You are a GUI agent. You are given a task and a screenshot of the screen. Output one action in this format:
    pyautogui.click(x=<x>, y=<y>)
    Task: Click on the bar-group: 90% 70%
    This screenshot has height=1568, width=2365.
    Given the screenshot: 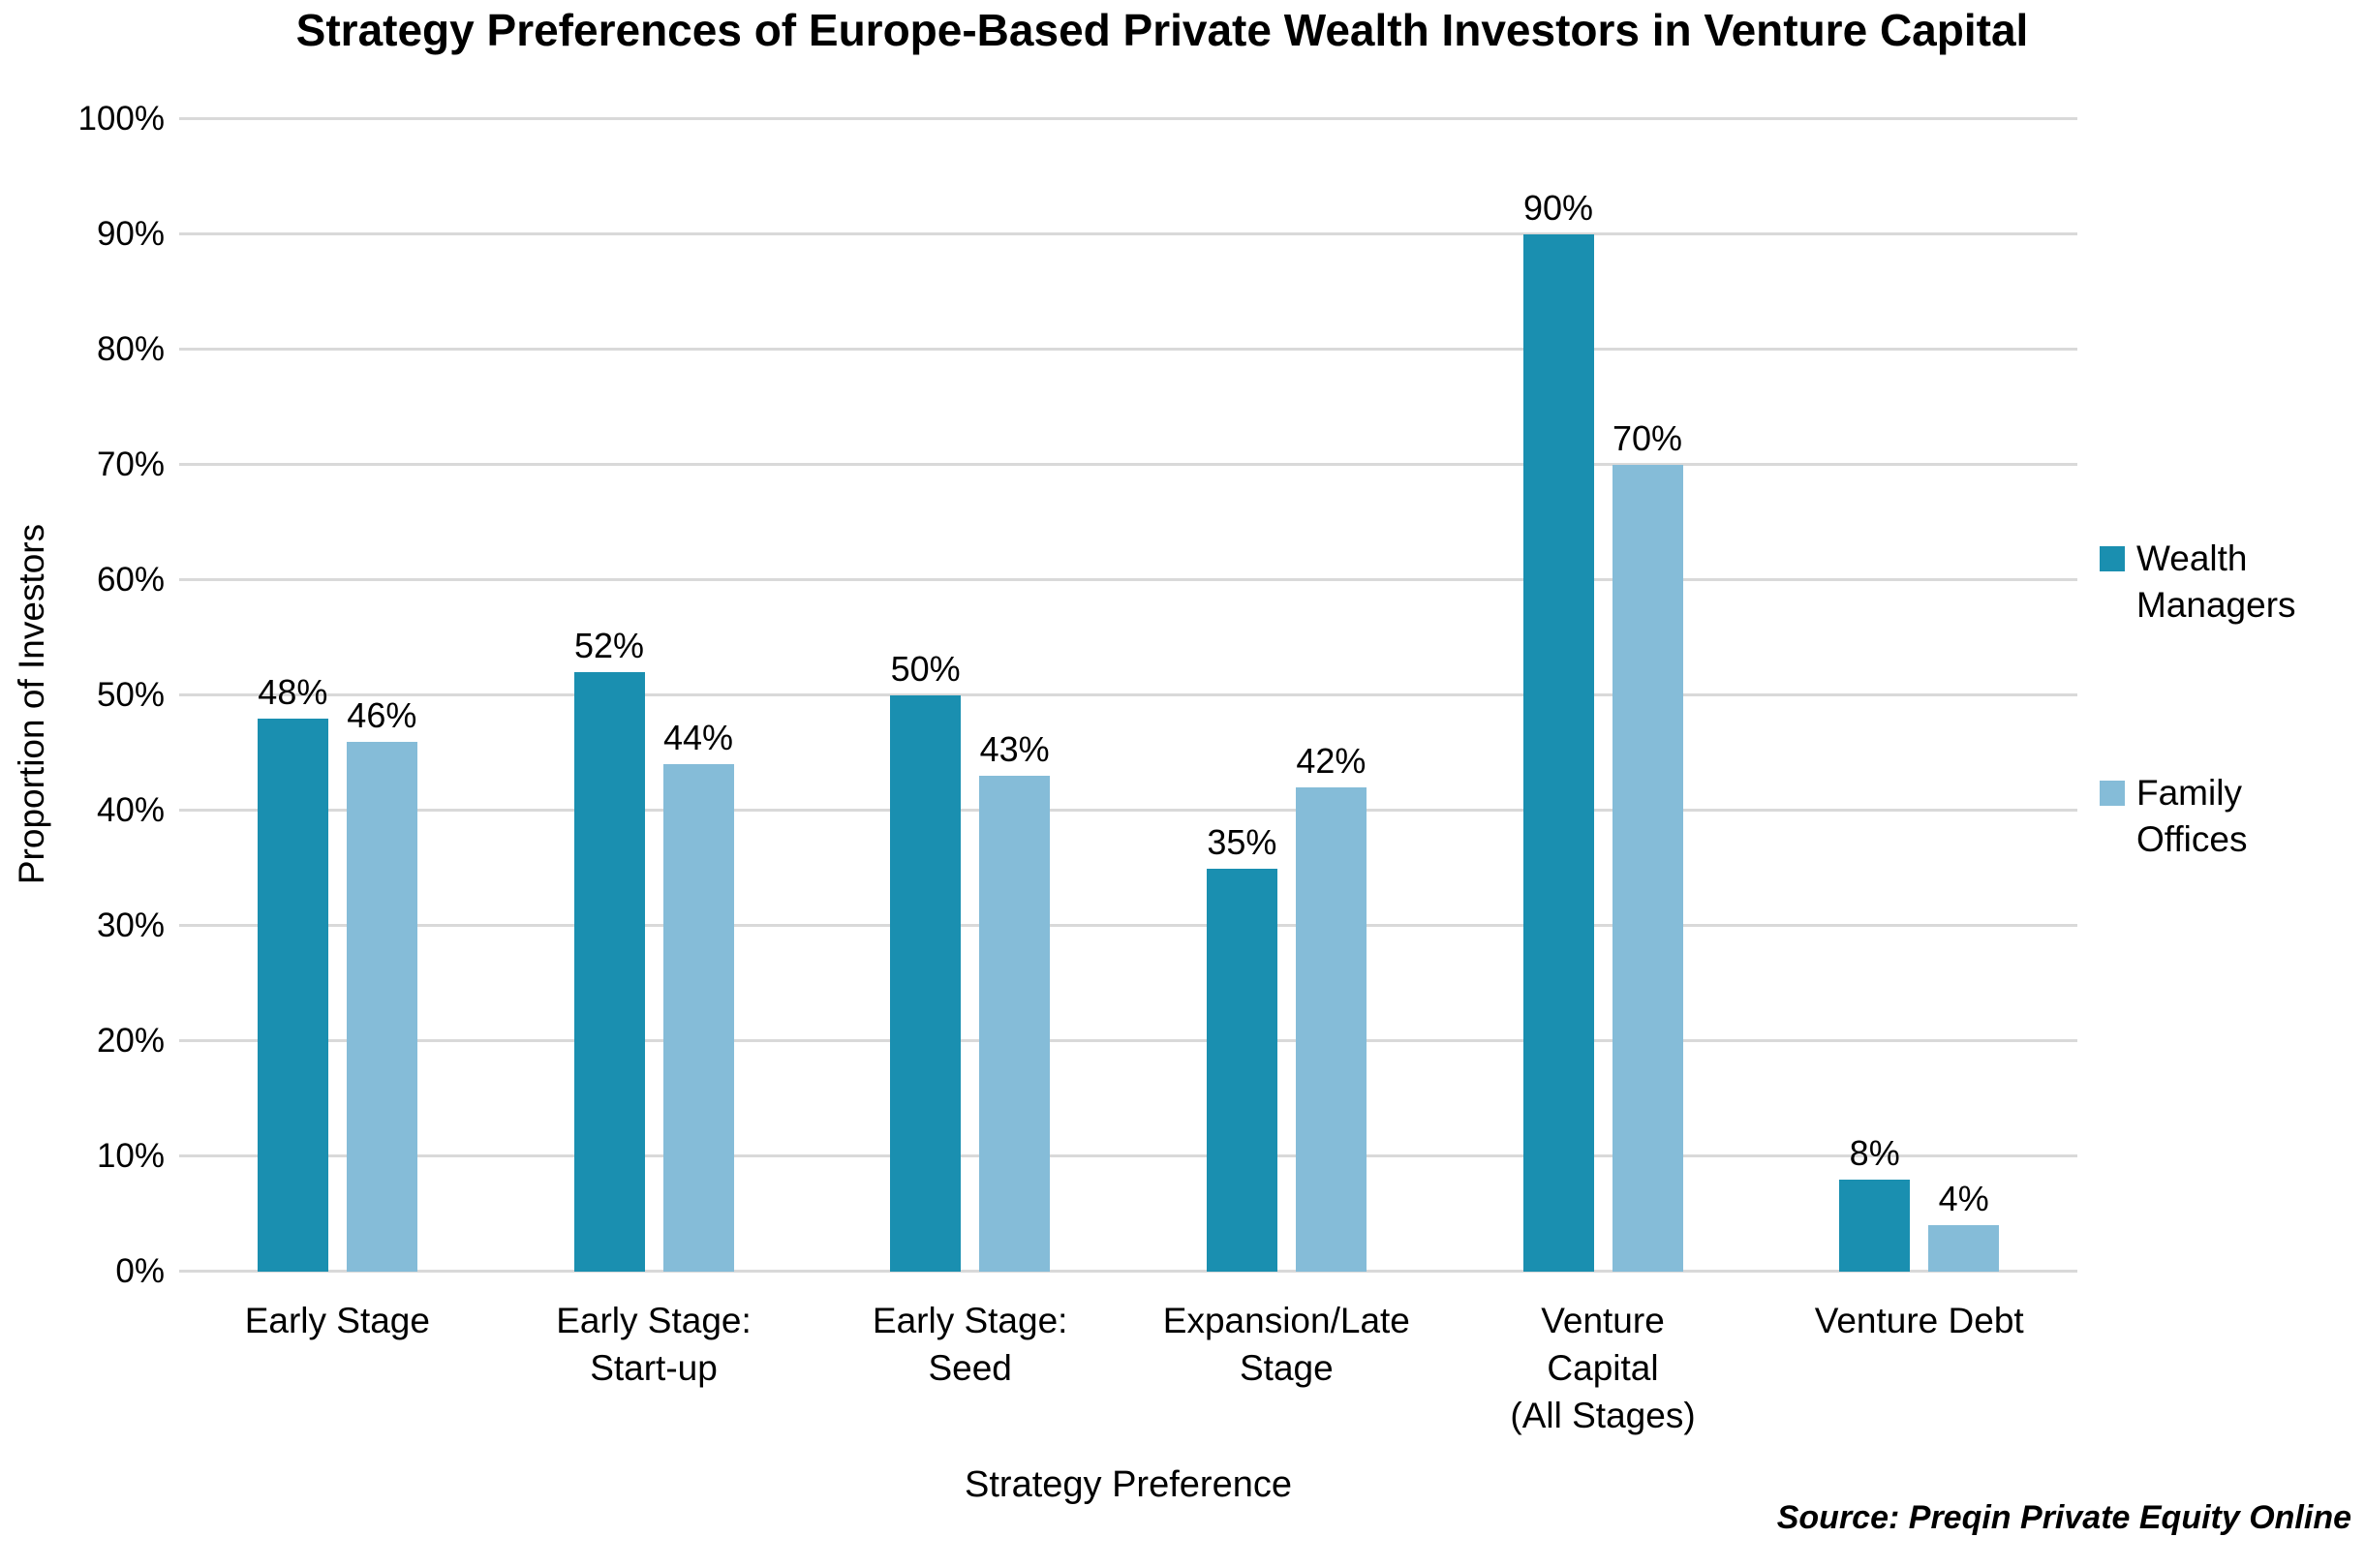 What is the action you would take?
    pyautogui.click(x=1603, y=695)
    